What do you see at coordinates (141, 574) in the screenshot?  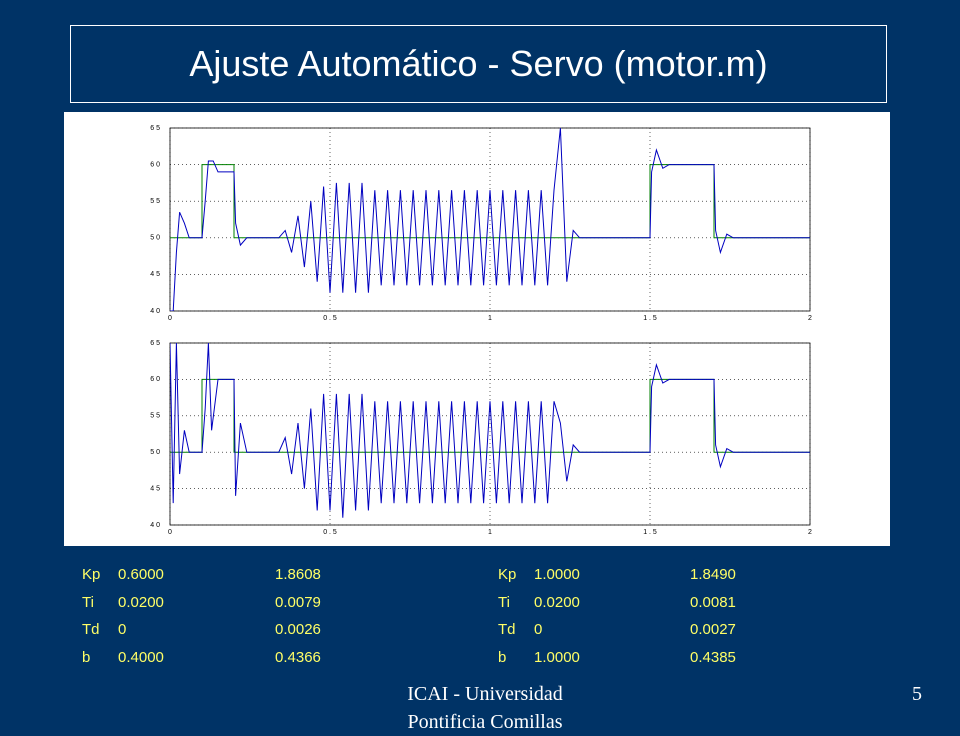 I see `parameter-value: 0.6000` at bounding box center [141, 574].